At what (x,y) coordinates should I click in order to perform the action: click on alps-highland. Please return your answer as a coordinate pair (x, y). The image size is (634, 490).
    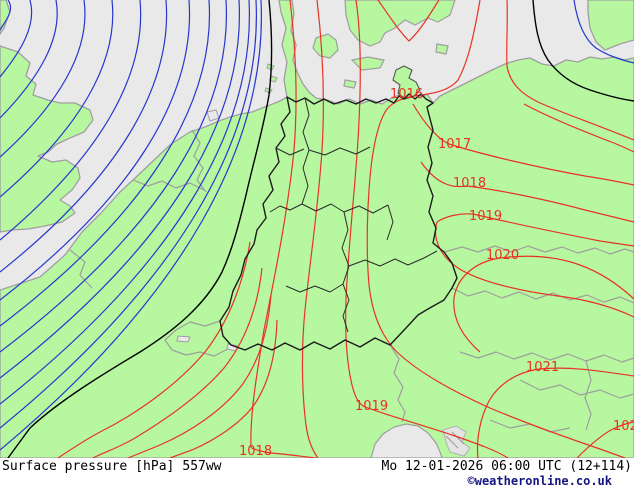
    Looking at the image, I should click on (456, 441).